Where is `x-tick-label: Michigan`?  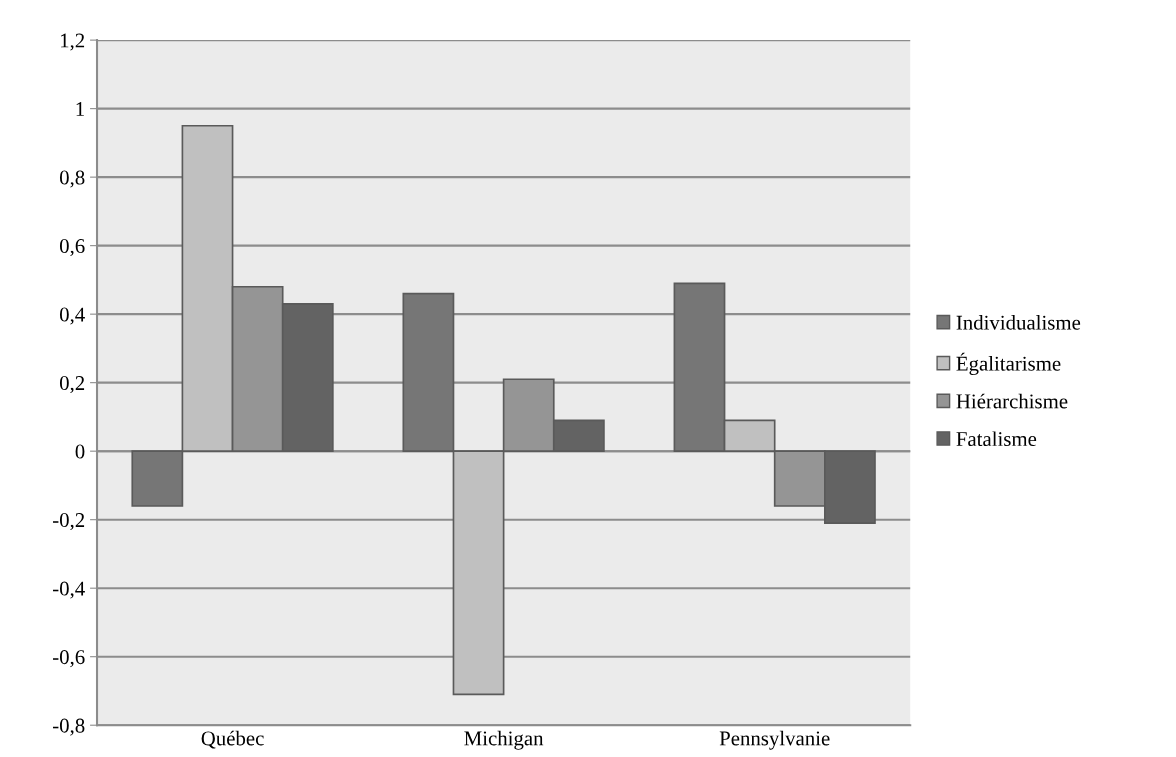
x-tick-label: Michigan is located at coordinates (504, 740).